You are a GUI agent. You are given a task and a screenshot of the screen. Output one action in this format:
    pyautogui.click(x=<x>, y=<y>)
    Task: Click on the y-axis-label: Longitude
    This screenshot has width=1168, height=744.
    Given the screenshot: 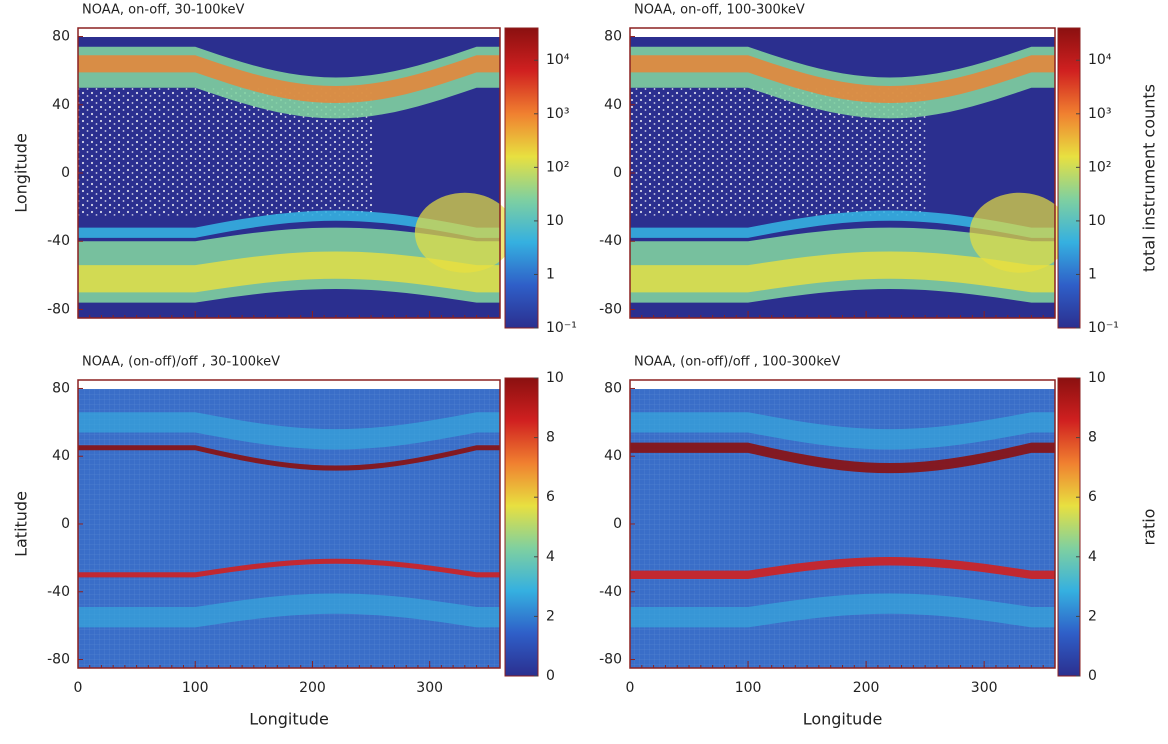 What is the action you would take?
    pyautogui.click(x=21, y=173)
    